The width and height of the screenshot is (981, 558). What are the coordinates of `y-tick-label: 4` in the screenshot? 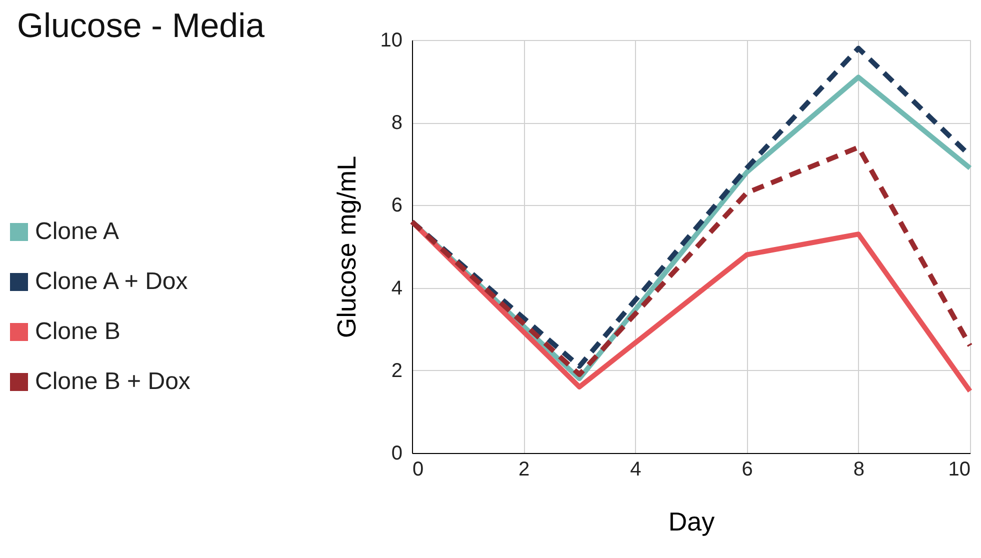 It's located at (396, 288).